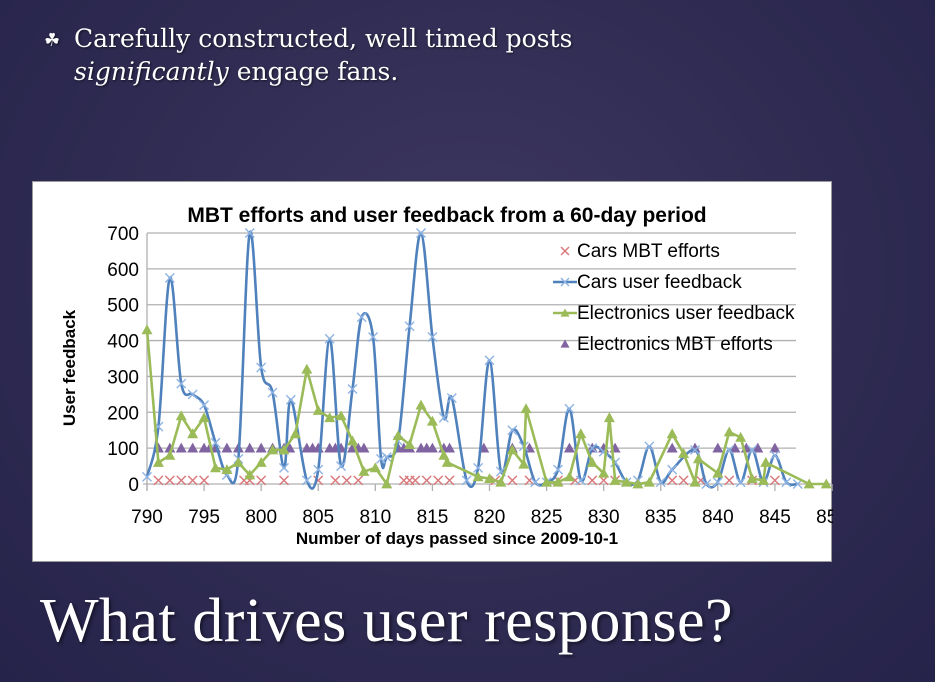 The image size is (935, 682). I want to click on legend-item: Electronics user feedback, so click(674, 313).